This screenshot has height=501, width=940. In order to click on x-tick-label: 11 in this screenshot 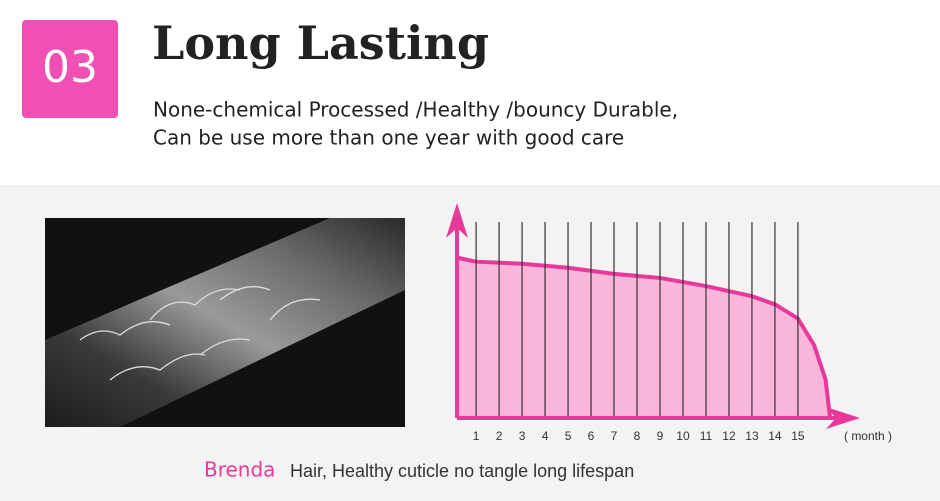, I will do `click(706, 436)`.